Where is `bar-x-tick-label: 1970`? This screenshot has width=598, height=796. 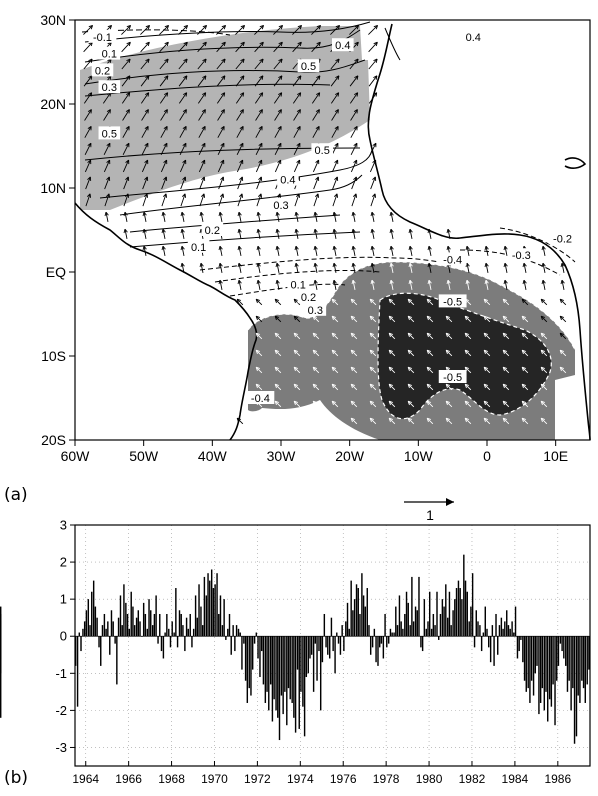 bar-x-tick-label: 1970 is located at coordinates (214, 779).